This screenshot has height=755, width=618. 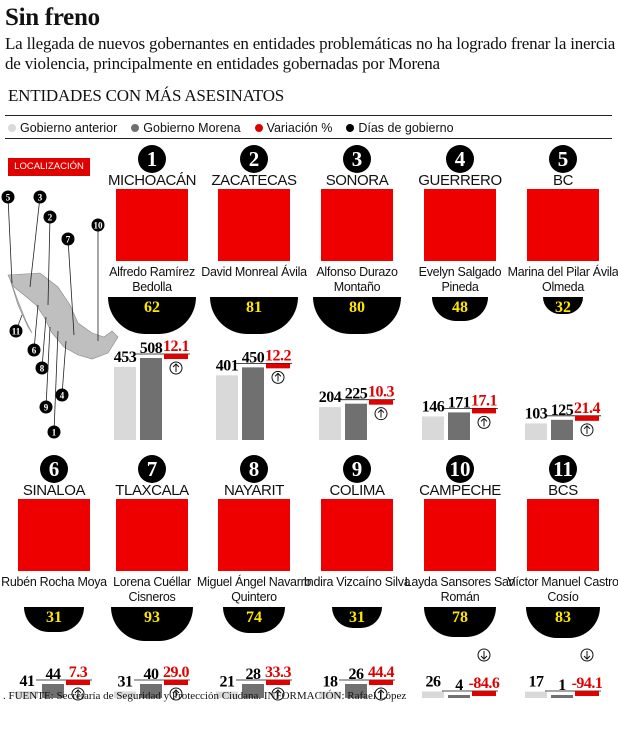 I want to click on entity-panel: 6 SINALOA Rubén Rocha Moya 31 41 44 7.3, so click(x=54, y=605).